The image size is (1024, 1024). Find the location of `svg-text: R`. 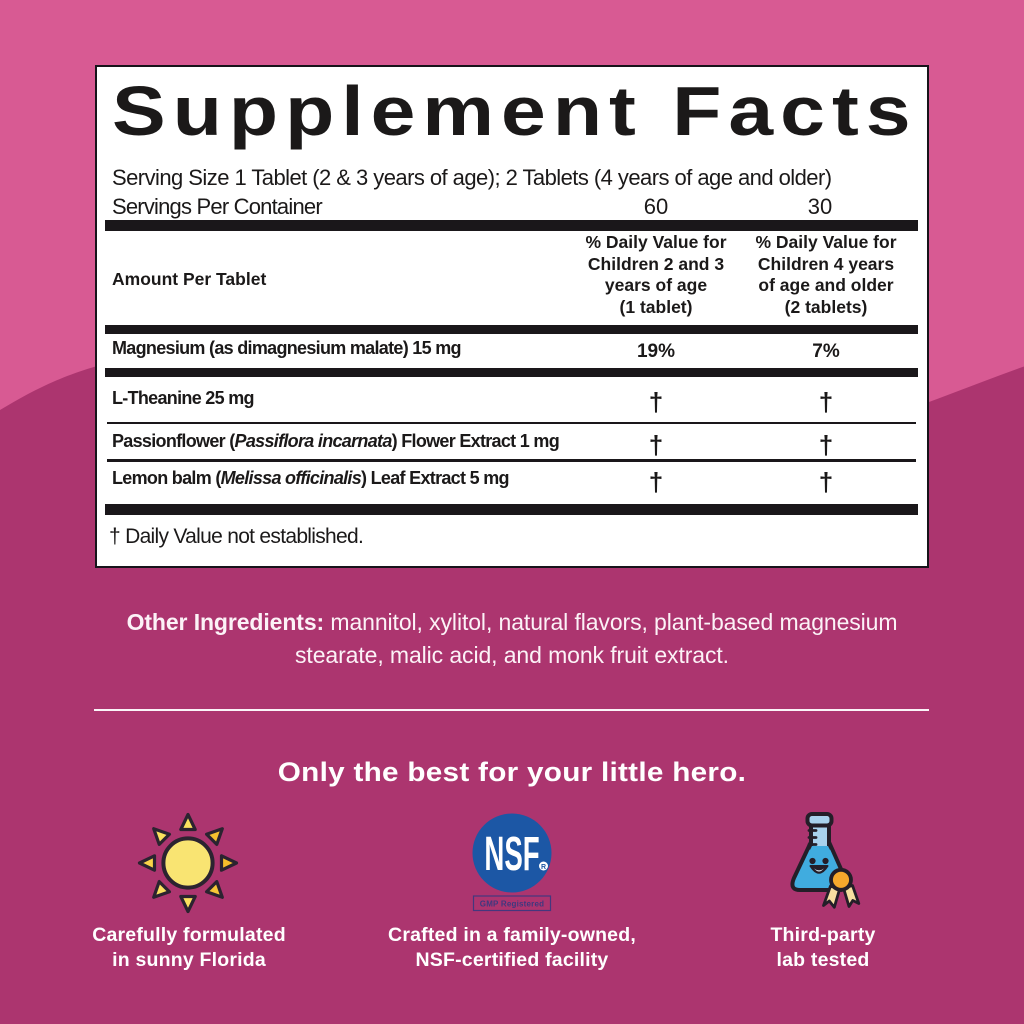

svg-text: R is located at coordinates (543, 867).